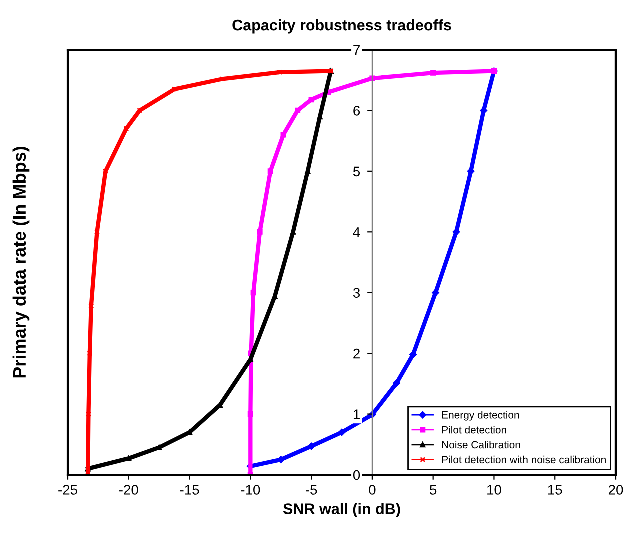 The width and height of the screenshot is (625, 534). What do you see at coordinates (481, 416) in the screenshot?
I see `legend-label: Energy detection` at bounding box center [481, 416].